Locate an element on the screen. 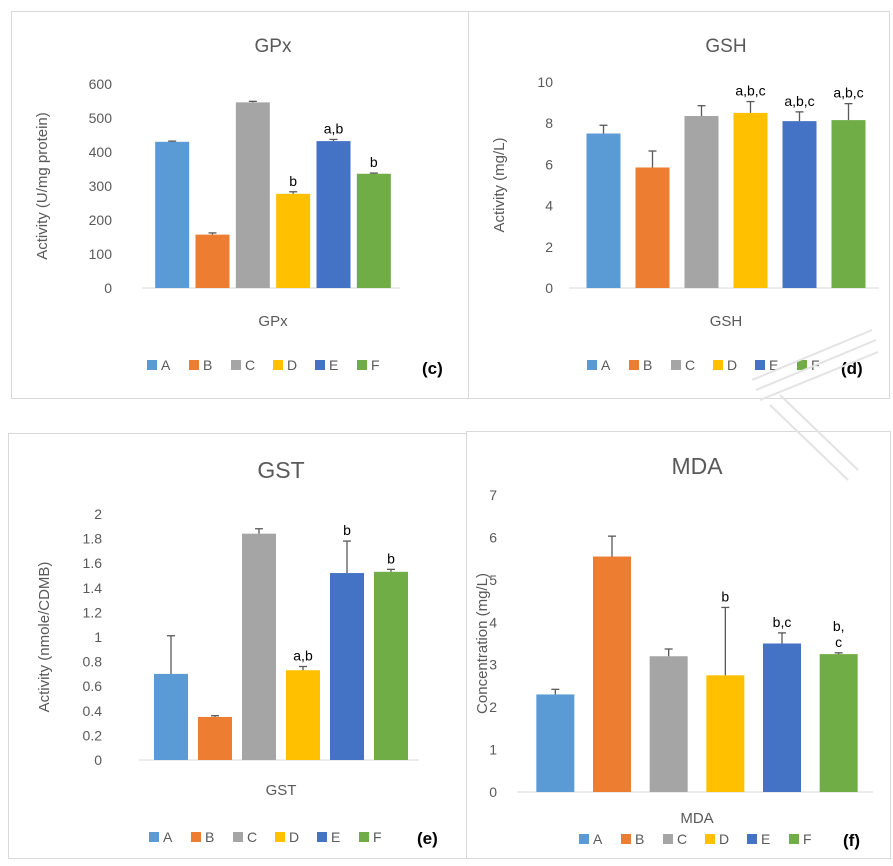  y-tick-label: 400 is located at coordinates (101, 152).